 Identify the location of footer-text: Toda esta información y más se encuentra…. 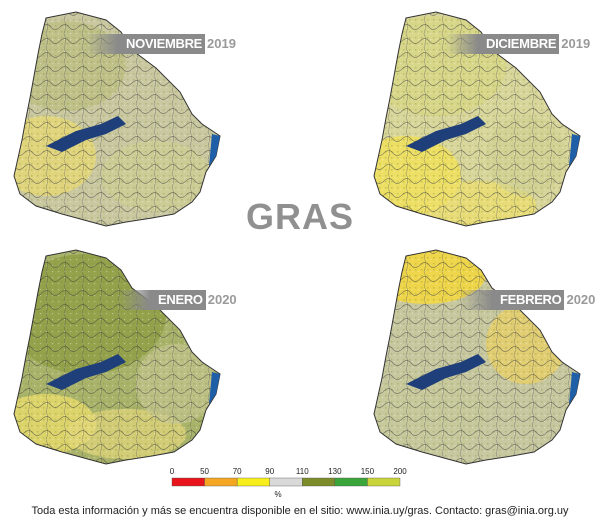
(300, 511).